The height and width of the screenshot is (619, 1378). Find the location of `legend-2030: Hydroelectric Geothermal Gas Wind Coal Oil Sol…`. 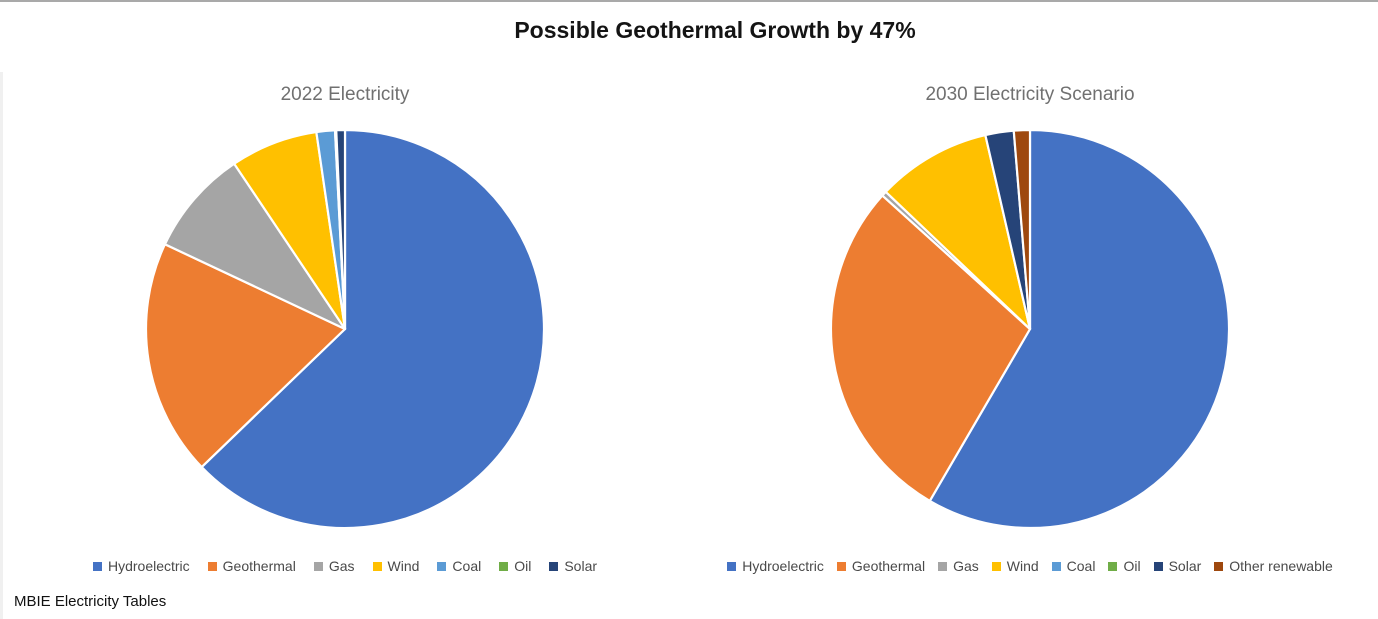

legend-2030: Hydroelectric Geothermal Gas Wind Coal Oil Sol… is located at coordinates (1030, 566).